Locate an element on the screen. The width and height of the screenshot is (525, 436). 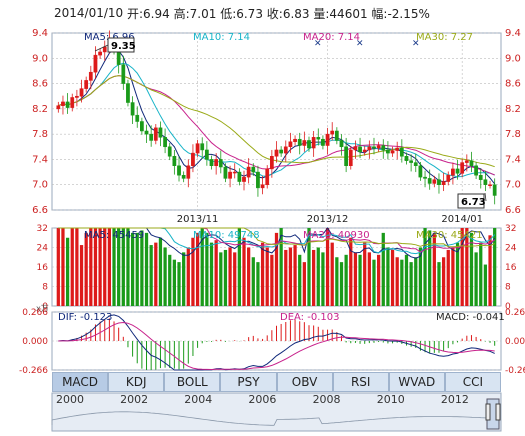
price-tick-right: 7.8 is located at coordinates (513, 134).